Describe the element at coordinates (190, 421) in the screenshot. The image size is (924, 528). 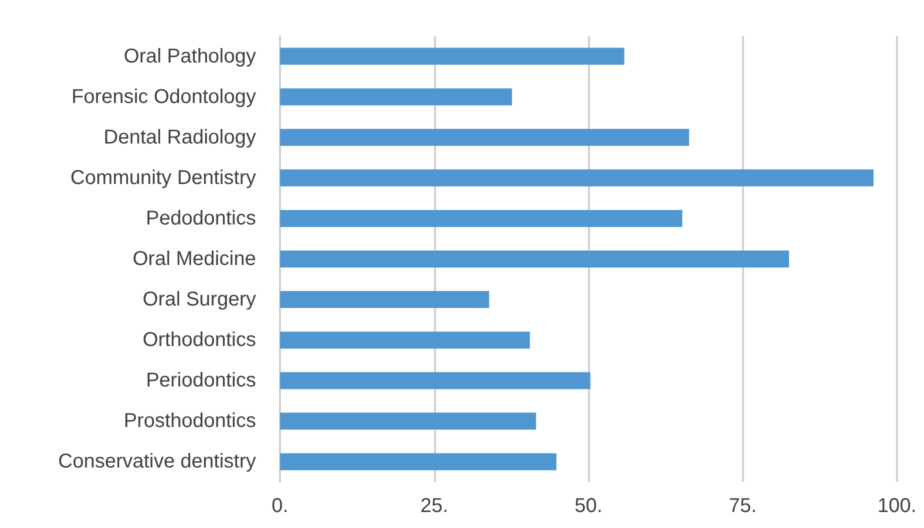
I see `y-tick-label: Prosthodontics` at that location.